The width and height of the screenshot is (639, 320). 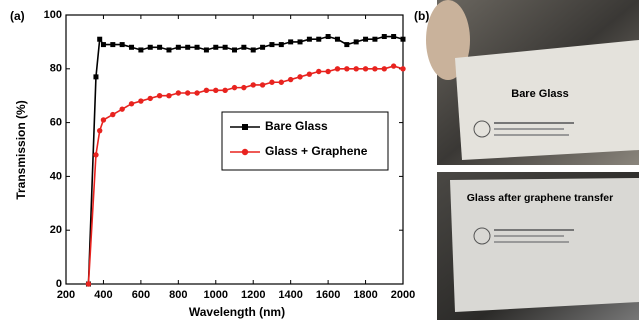 I want to click on y-tick-label: 100, so click(x=53, y=15).